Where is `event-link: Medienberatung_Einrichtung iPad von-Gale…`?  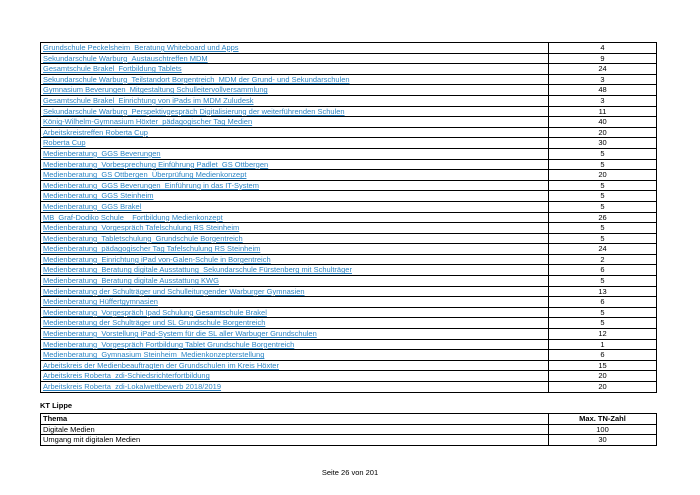
event-link: Medienberatung_Einrichtung iPad von-Gale… is located at coordinates (157, 259).